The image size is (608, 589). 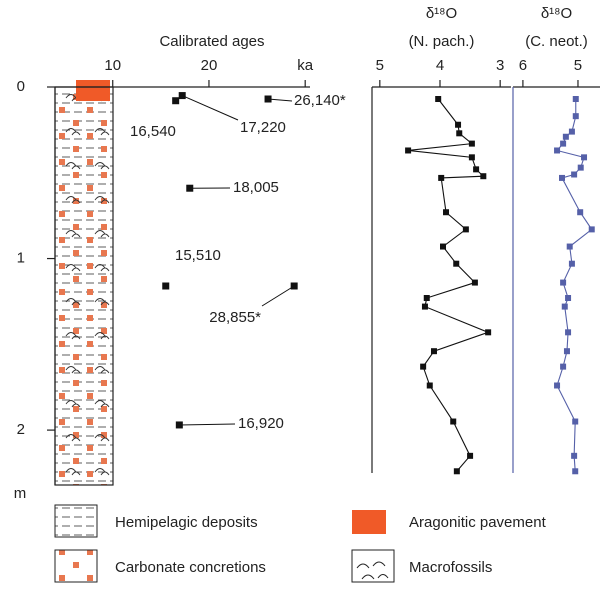 What do you see at coordinates (478, 522) in the screenshot?
I see `legend-label: Aragonitic pavement` at bounding box center [478, 522].